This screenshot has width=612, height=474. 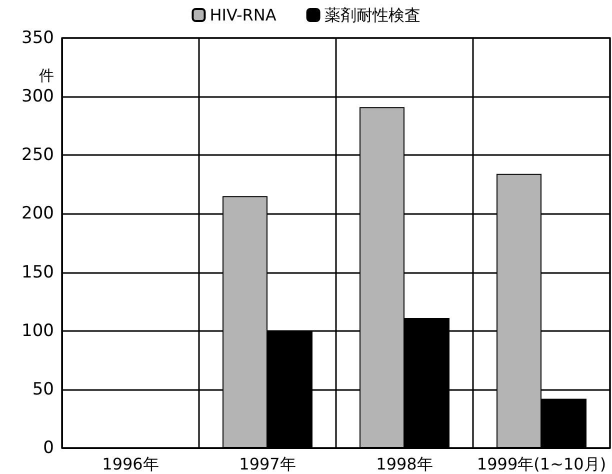 I want to click on y-axis-title: 件, so click(x=46, y=75).